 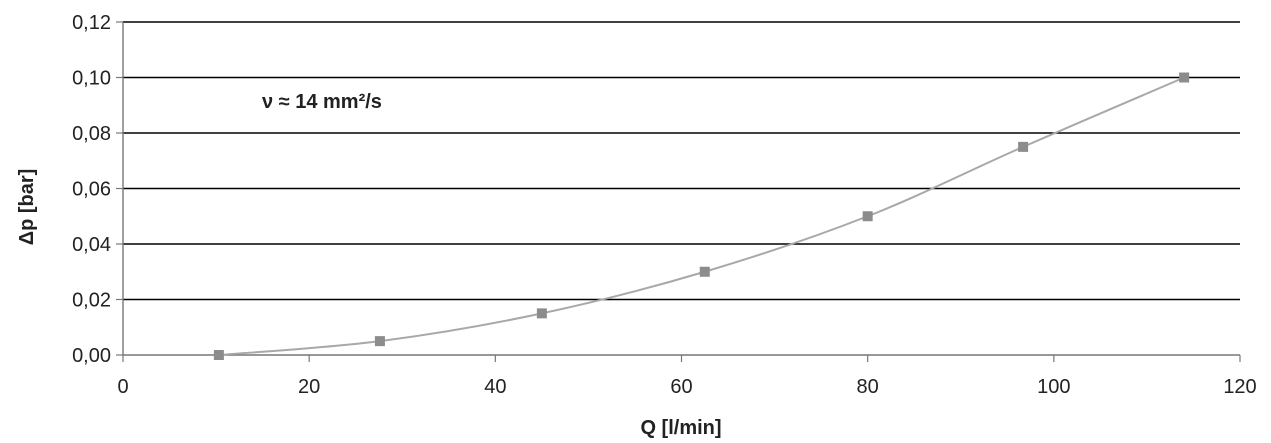 What do you see at coordinates (322, 102) in the screenshot?
I see `viscosity-annotation: ν ≈ 14 mm²/s` at bounding box center [322, 102].